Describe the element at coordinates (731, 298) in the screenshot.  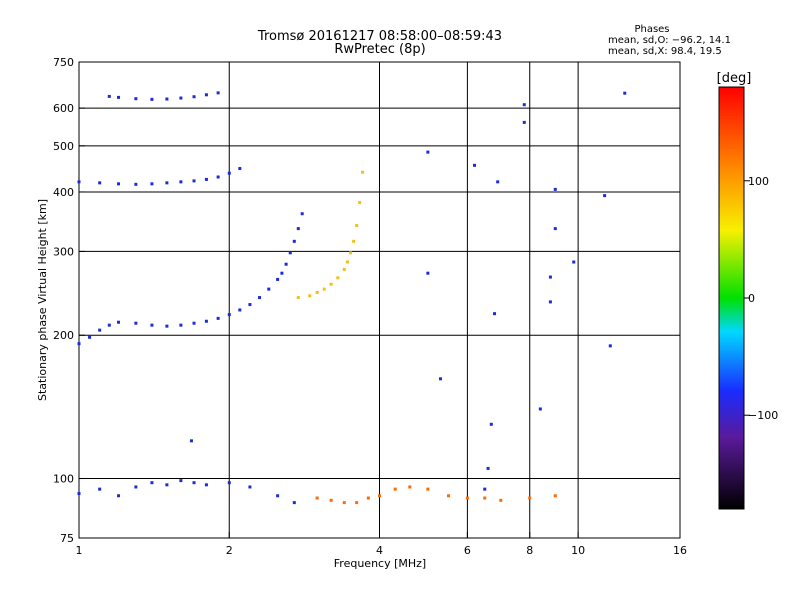
I see `colorbar` at that location.